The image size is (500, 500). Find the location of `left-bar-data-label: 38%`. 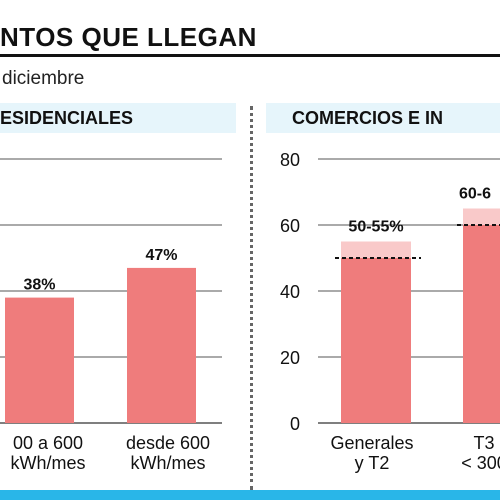

left-bar-data-label: 38% is located at coordinates (39, 285).